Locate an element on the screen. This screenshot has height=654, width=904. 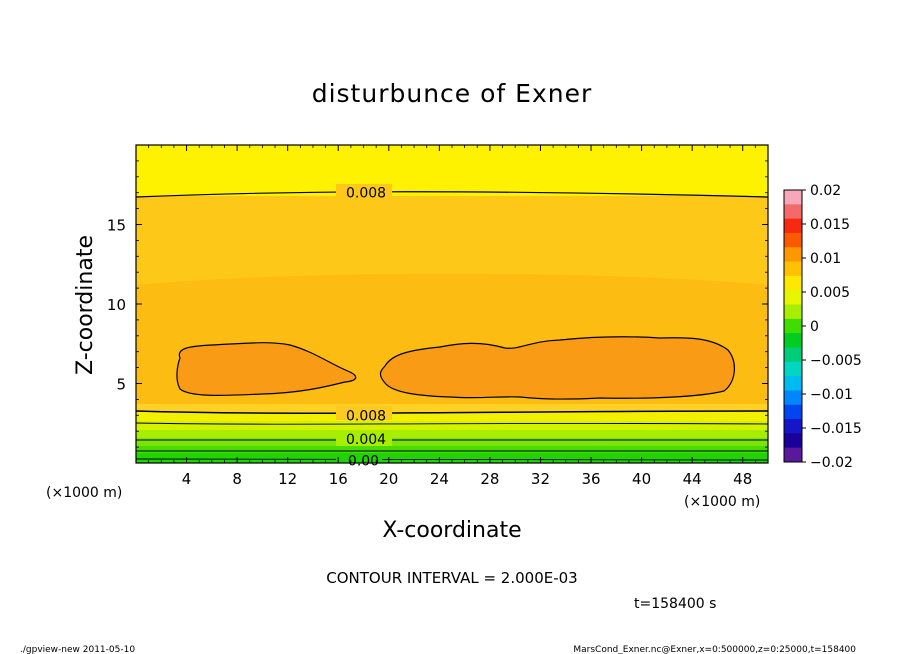
x-tick-label-4: 4 is located at coordinates (187, 479).